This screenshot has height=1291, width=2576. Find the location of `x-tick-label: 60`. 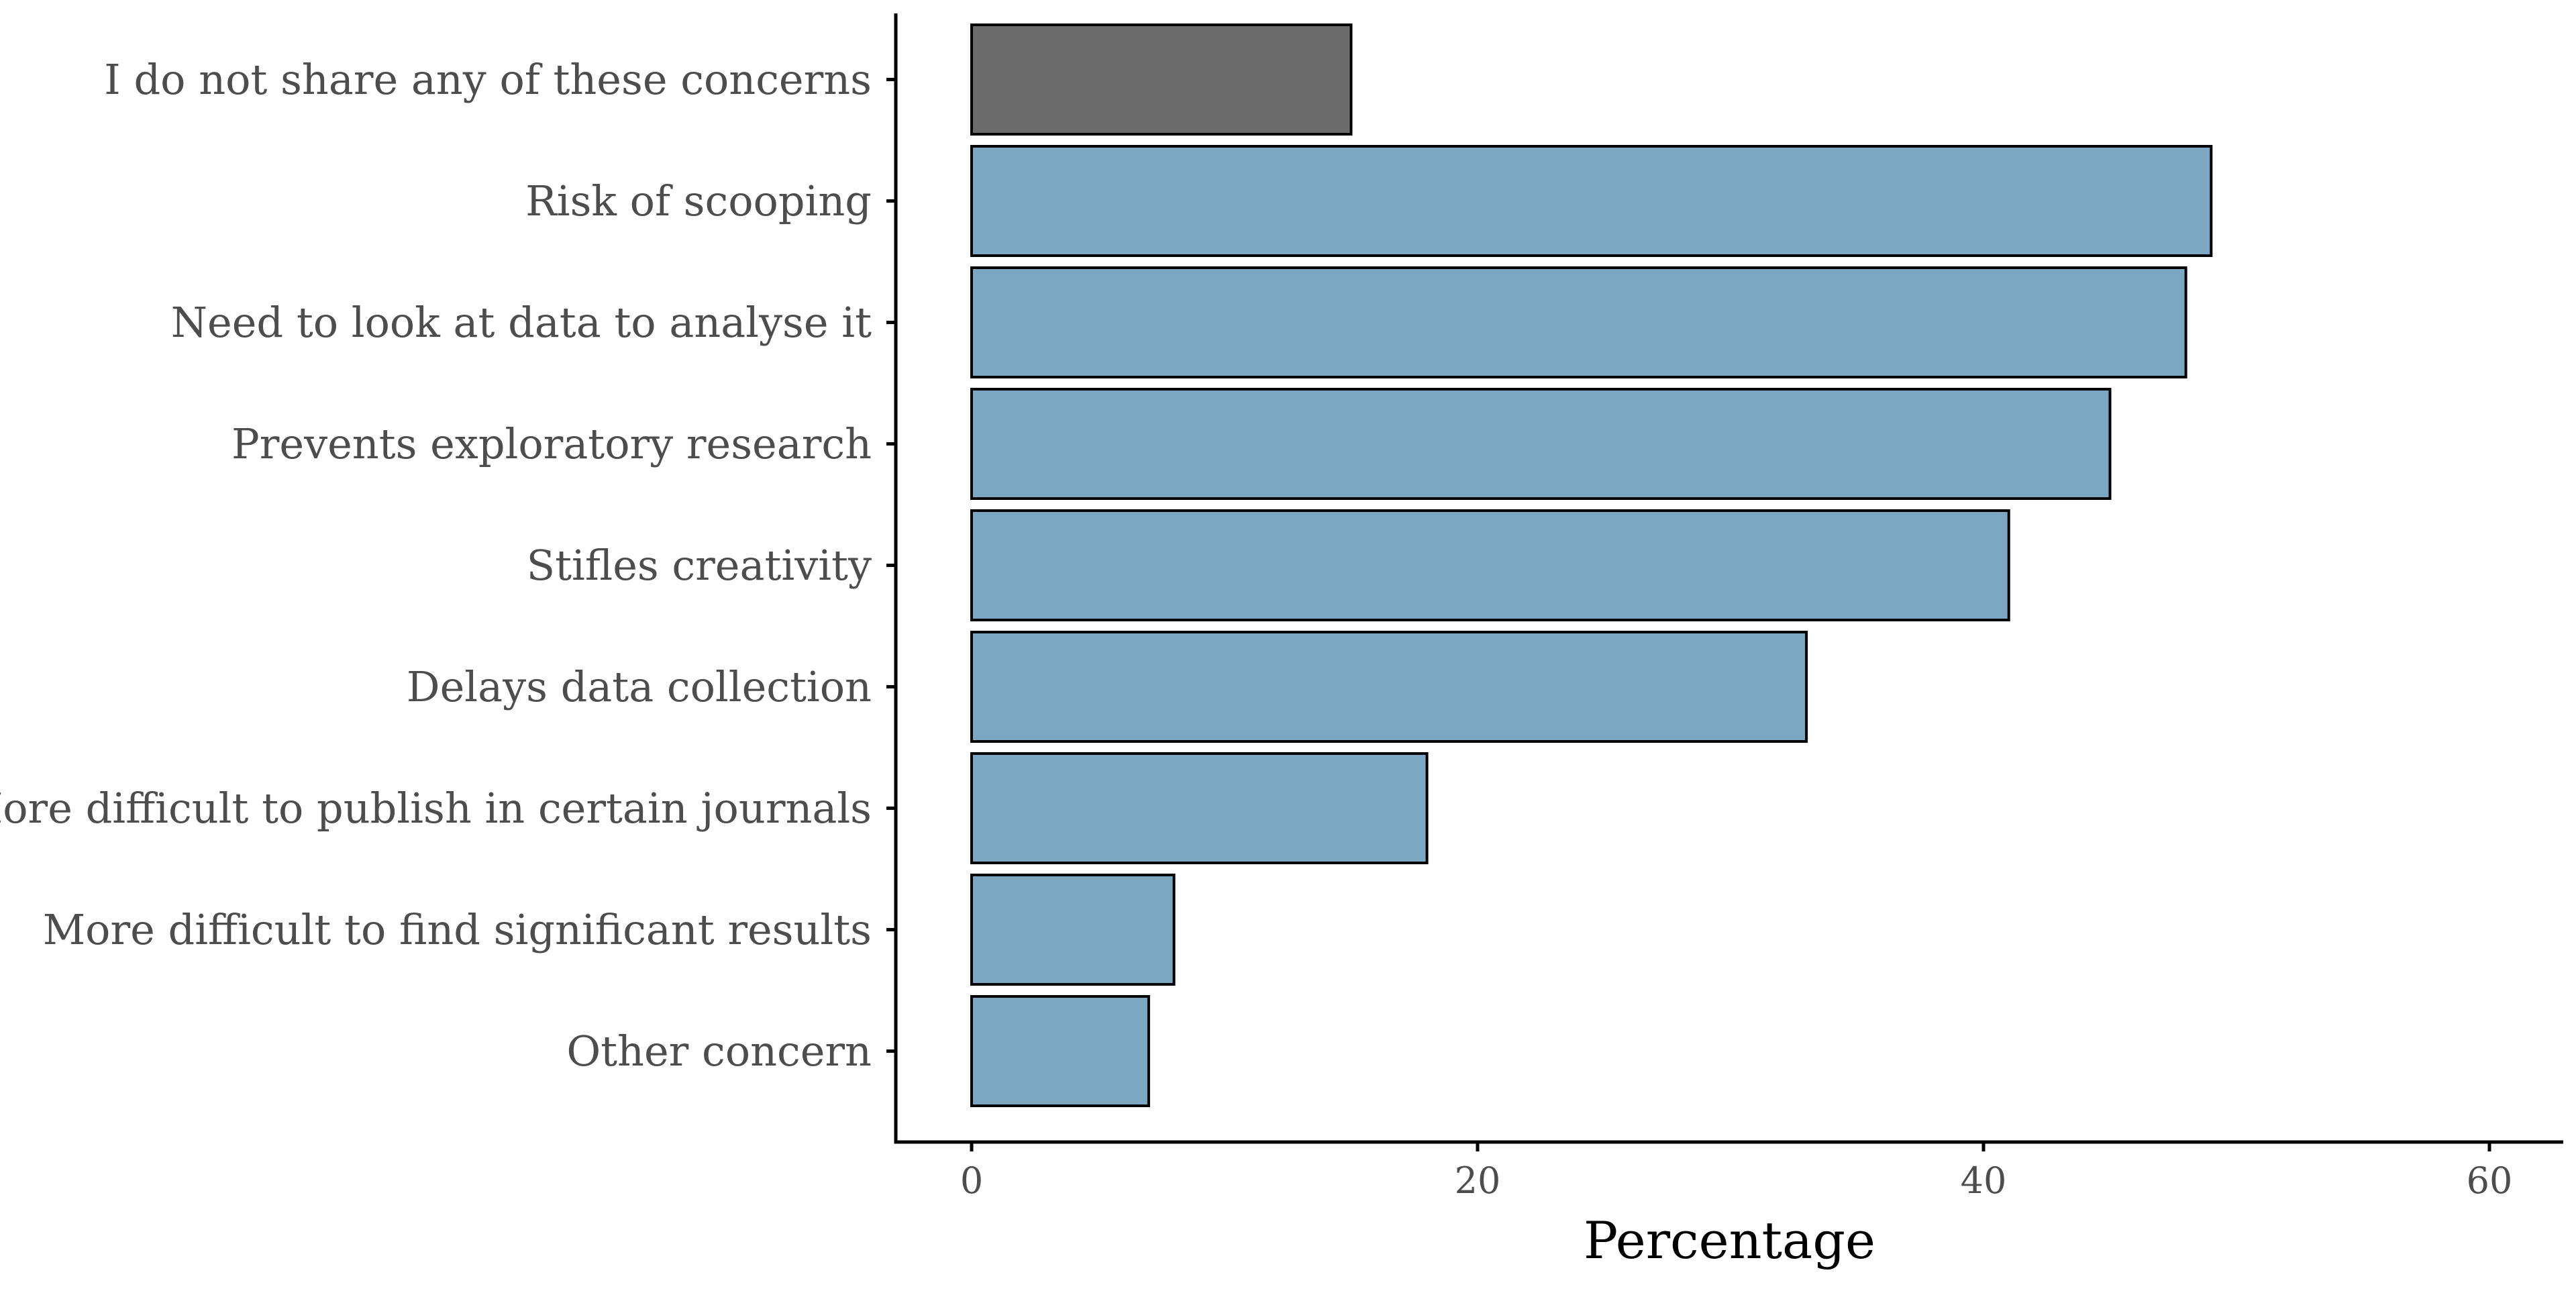

x-tick-label: 60 is located at coordinates (2490, 1180).